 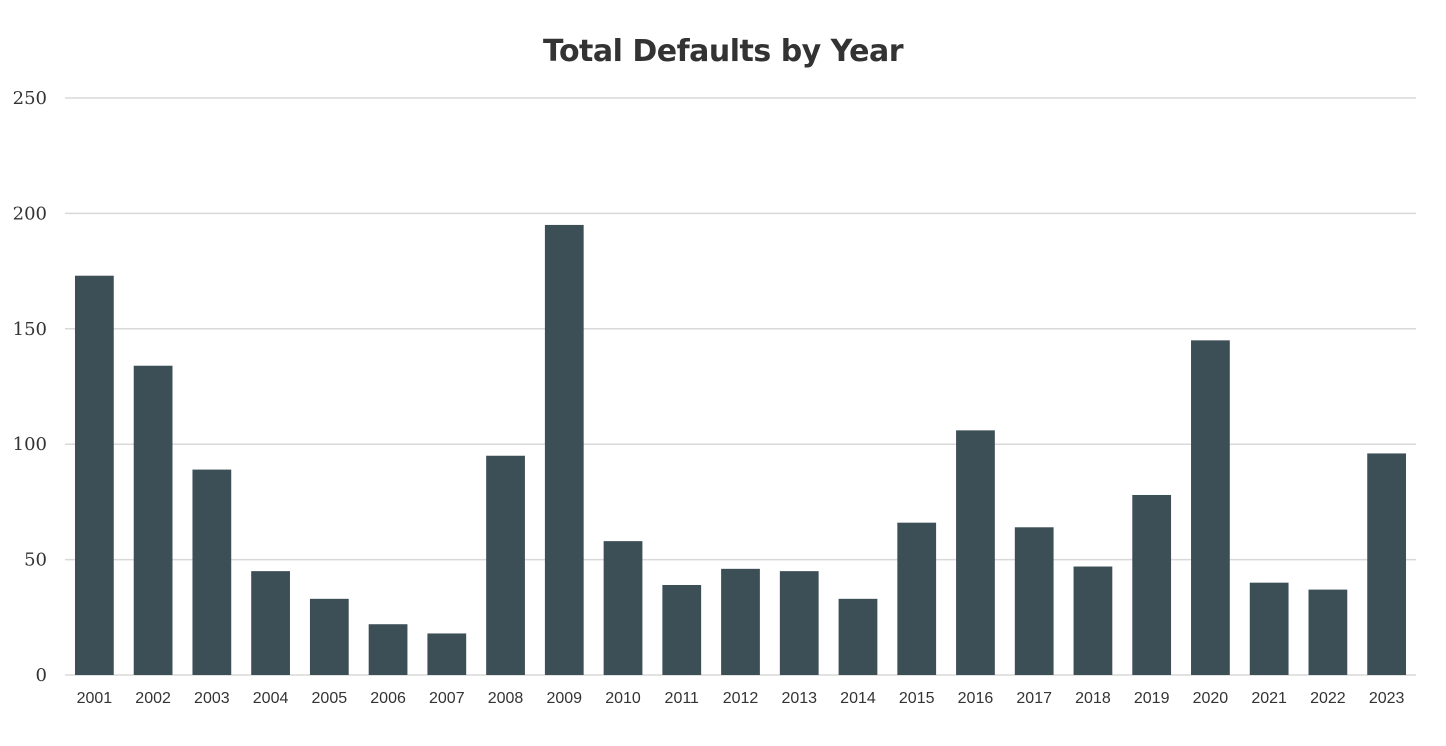 I want to click on bar-2022, so click(x=1328, y=632).